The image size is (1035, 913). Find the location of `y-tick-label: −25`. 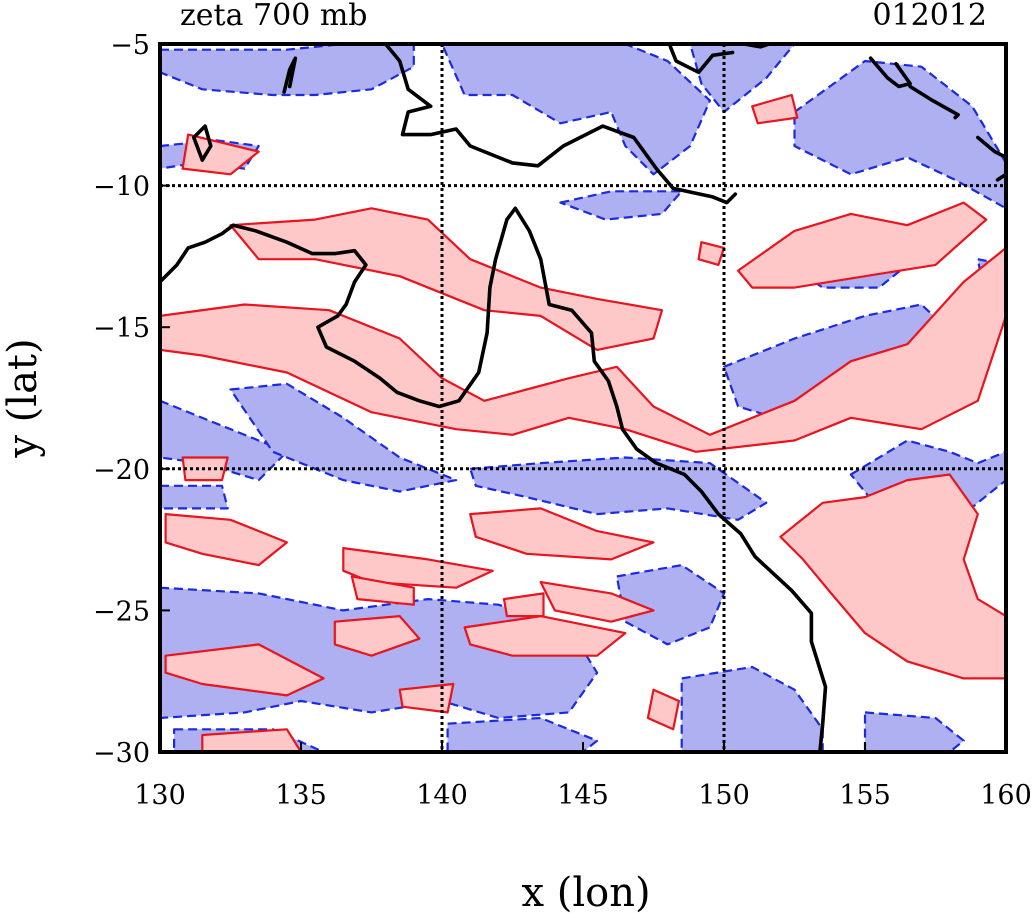

y-tick-label: −25 is located at coordinates (121, 611).